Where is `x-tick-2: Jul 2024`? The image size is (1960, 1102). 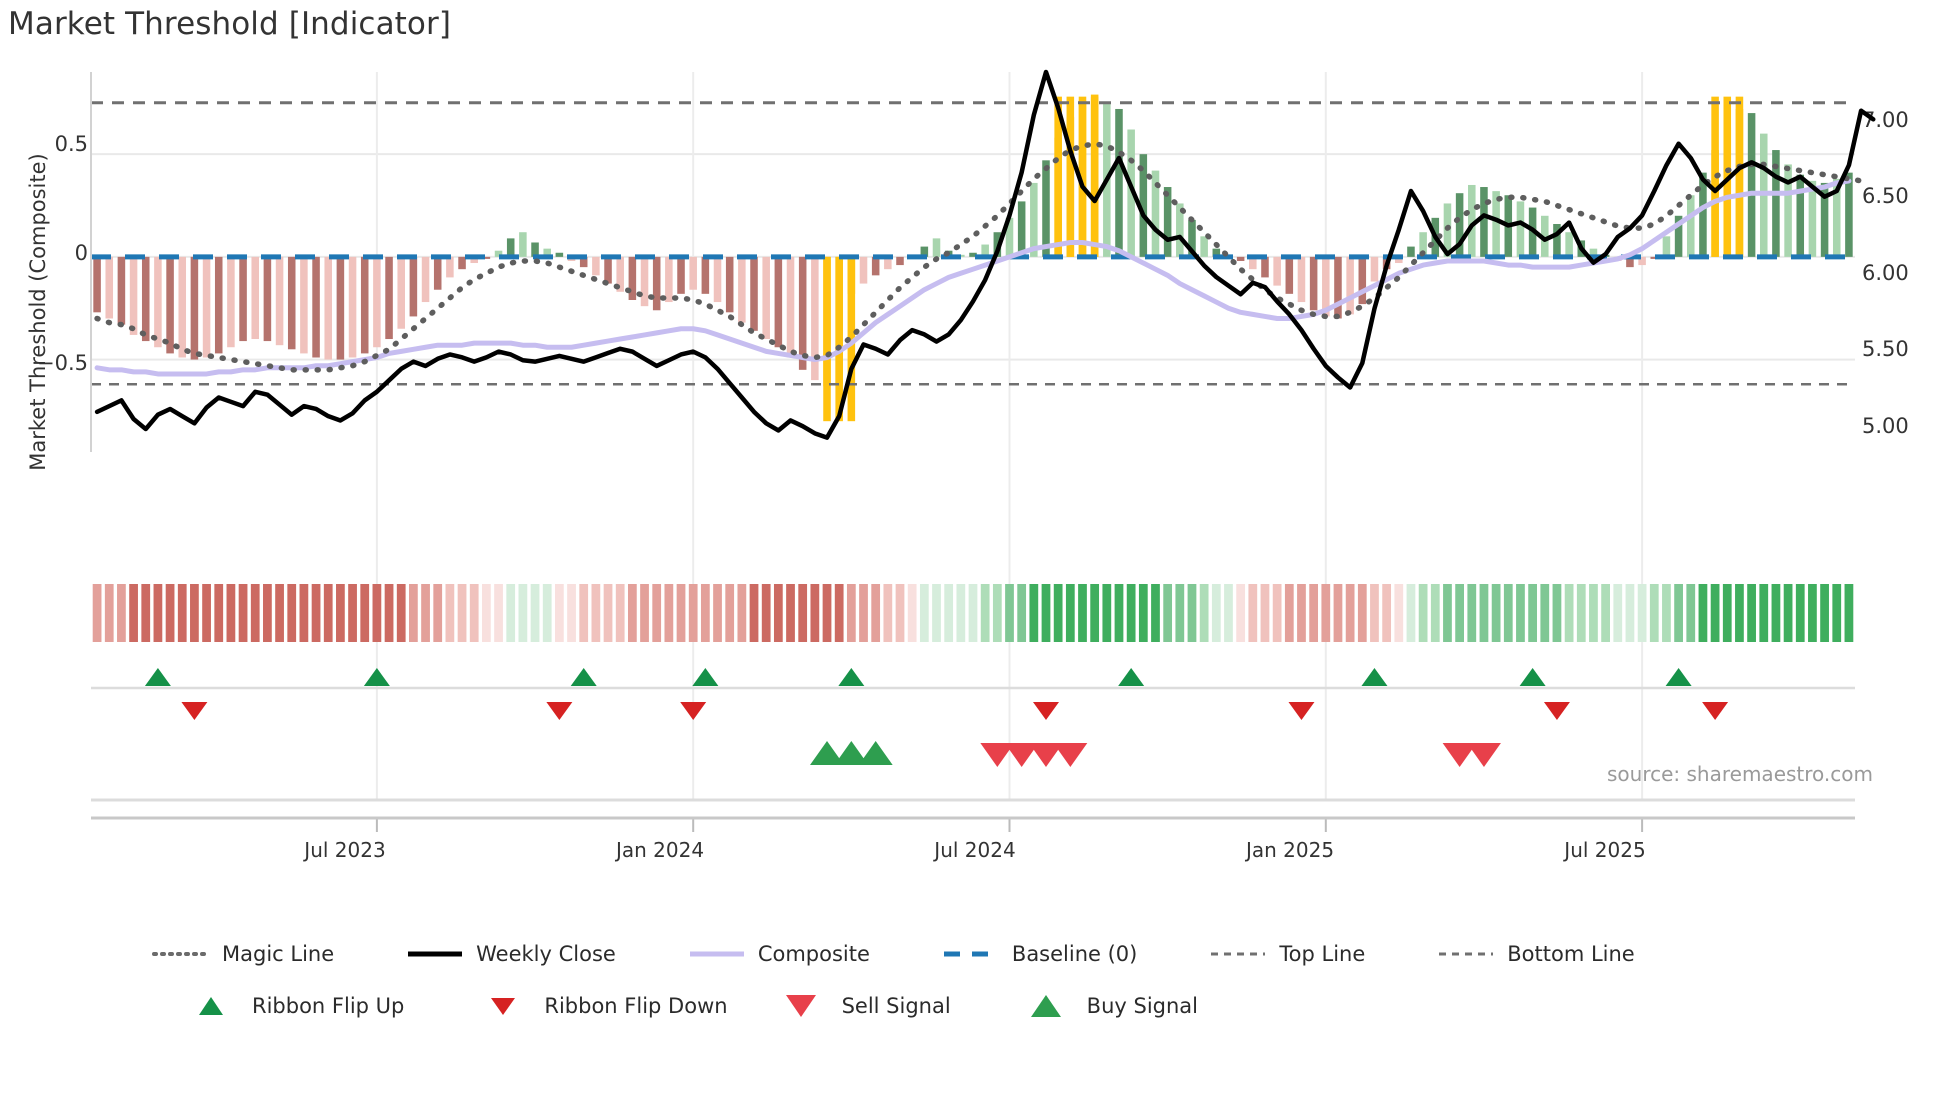 x-tick-2: Jul 2024 is located at coordinates (975, 850).